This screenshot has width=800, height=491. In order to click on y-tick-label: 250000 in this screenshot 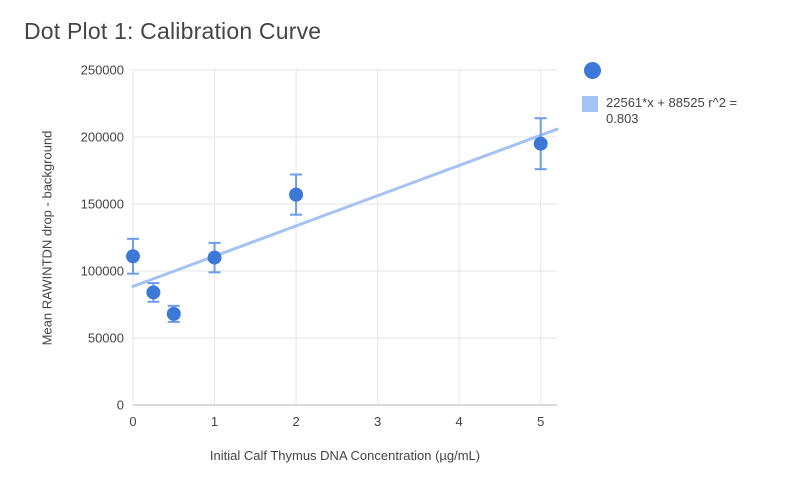, I will do `click(102, 70)`.